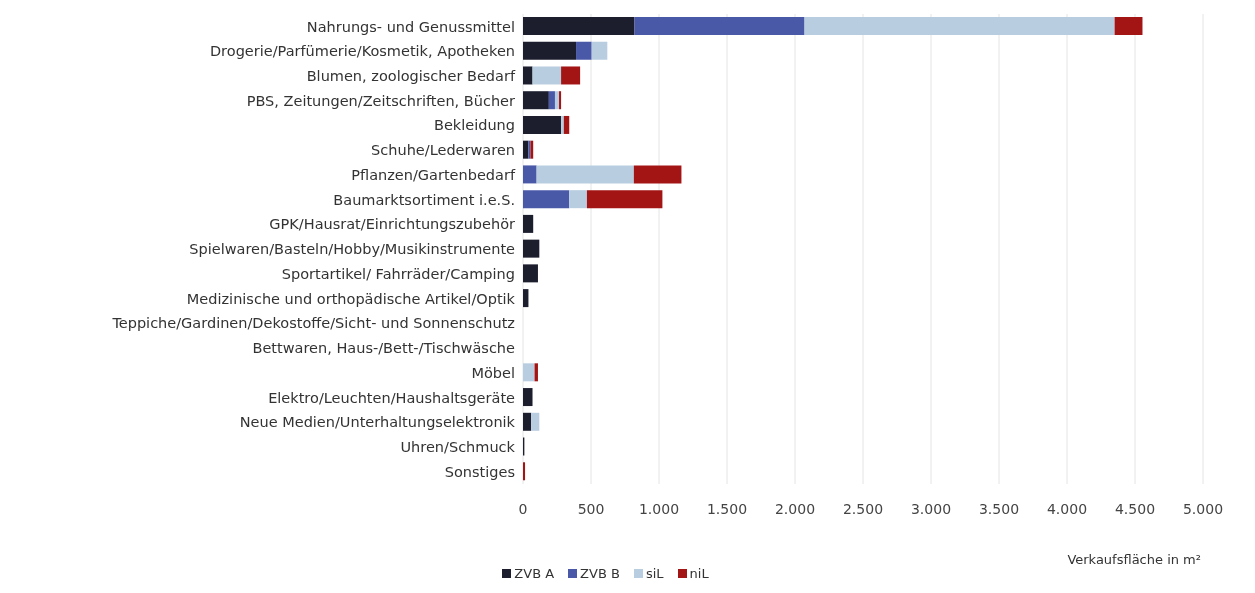 The width and height of the screenshot is (1255, 593). What do you see at coordinates (523, 508) in the screenshot?
I see `x-tick-label: 0` at bounding box center [523, 508].